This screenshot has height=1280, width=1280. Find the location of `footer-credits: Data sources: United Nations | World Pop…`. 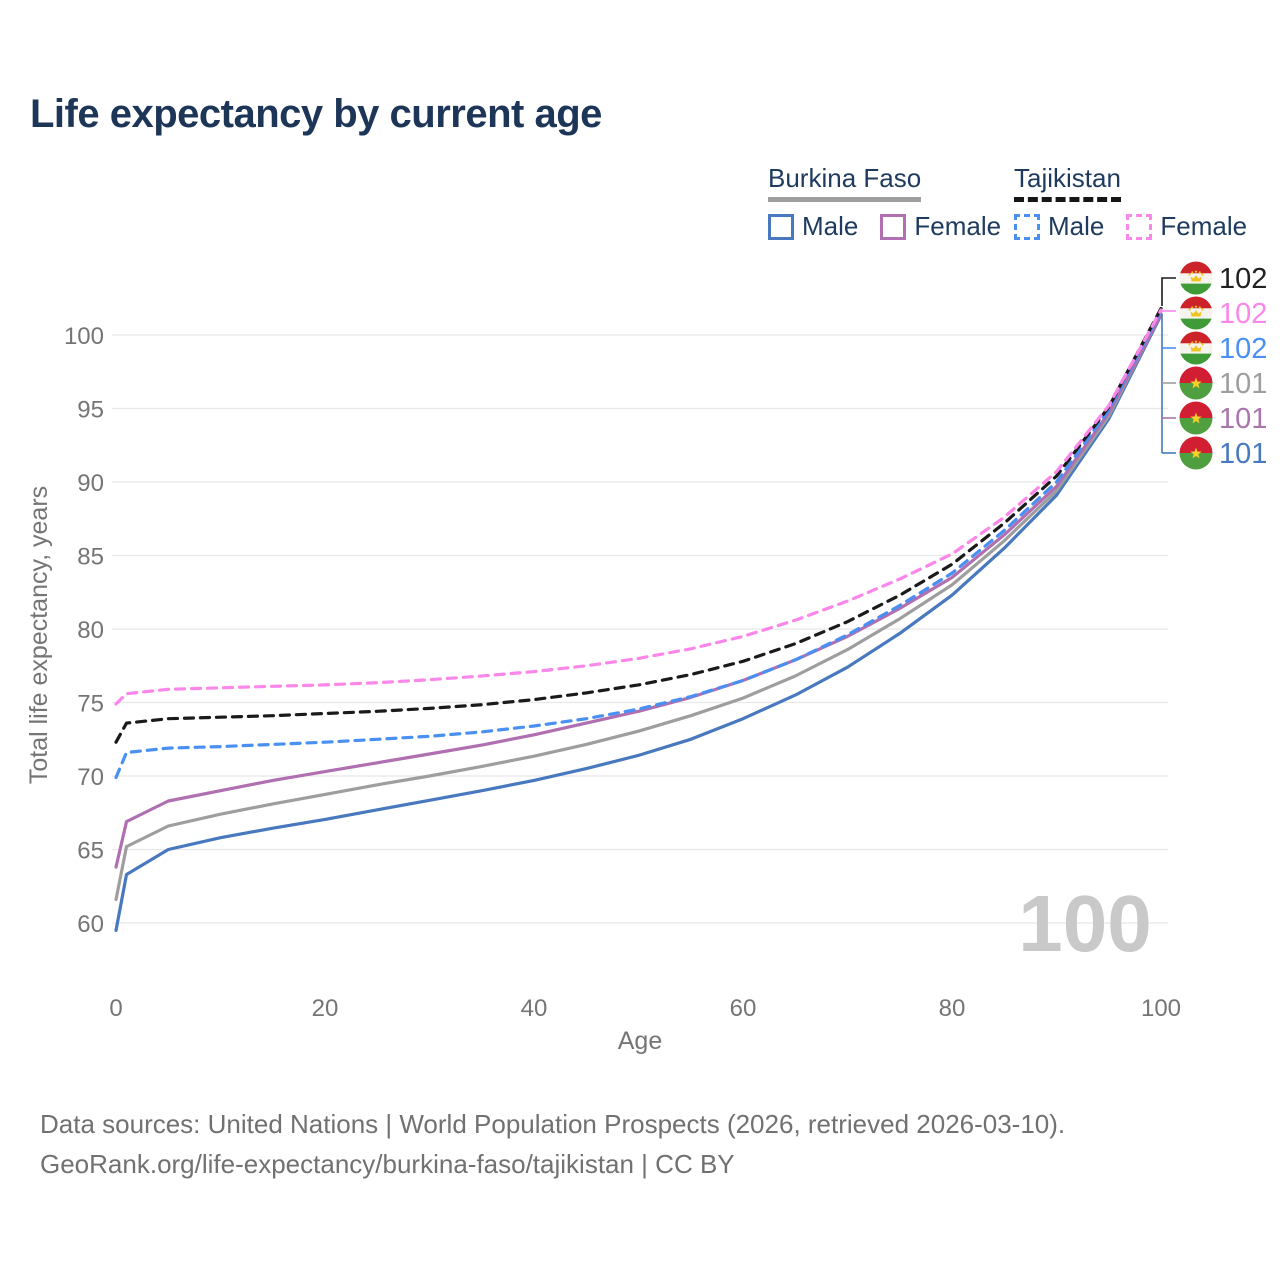

footer-credits: Data sources: United Nations | World Pop… is located at coordinates (552, 1144).